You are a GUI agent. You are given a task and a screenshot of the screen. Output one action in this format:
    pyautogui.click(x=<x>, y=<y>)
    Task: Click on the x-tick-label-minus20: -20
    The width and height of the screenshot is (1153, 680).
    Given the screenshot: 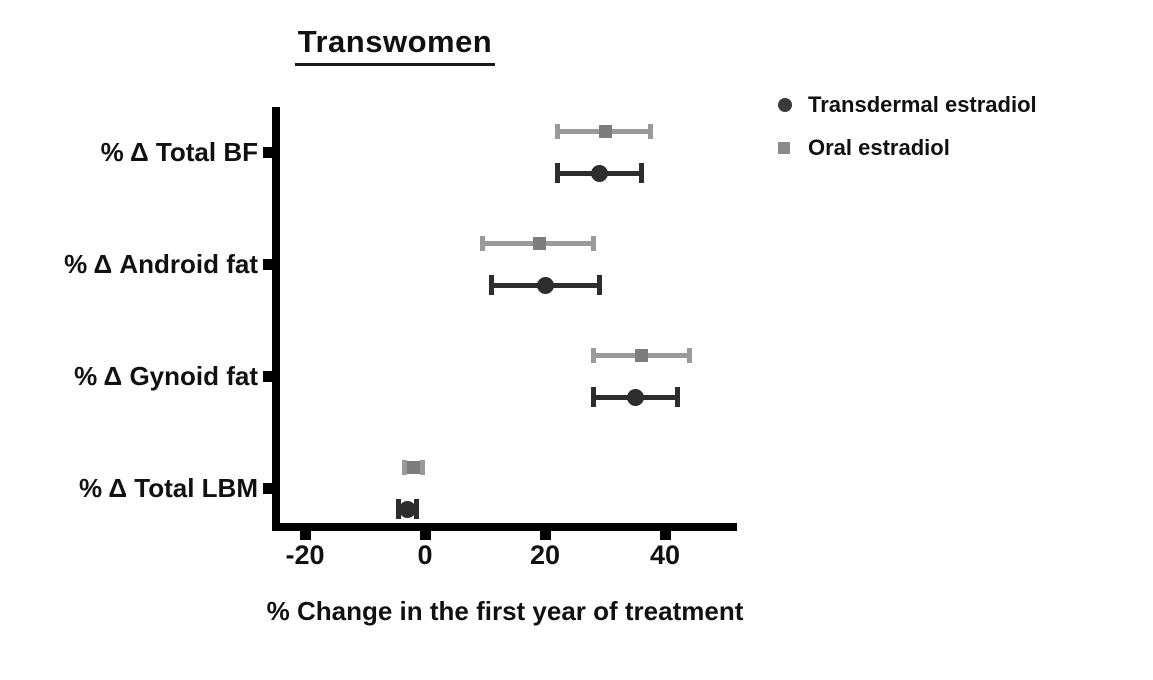 What is the action you would take?
    pyautogui.click(x=305, y=555)
    